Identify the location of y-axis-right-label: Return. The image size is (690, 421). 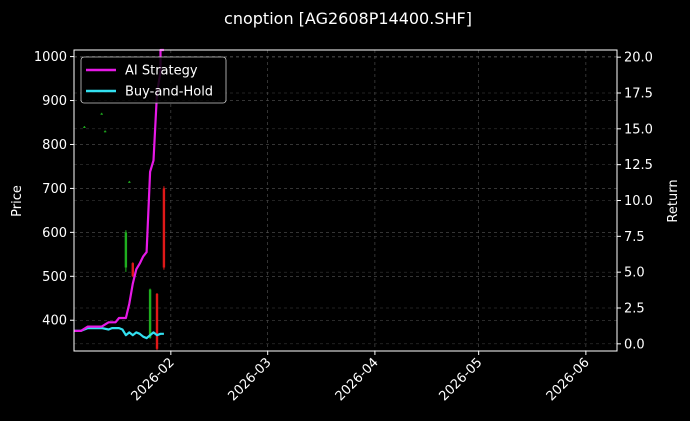
(673, 200).